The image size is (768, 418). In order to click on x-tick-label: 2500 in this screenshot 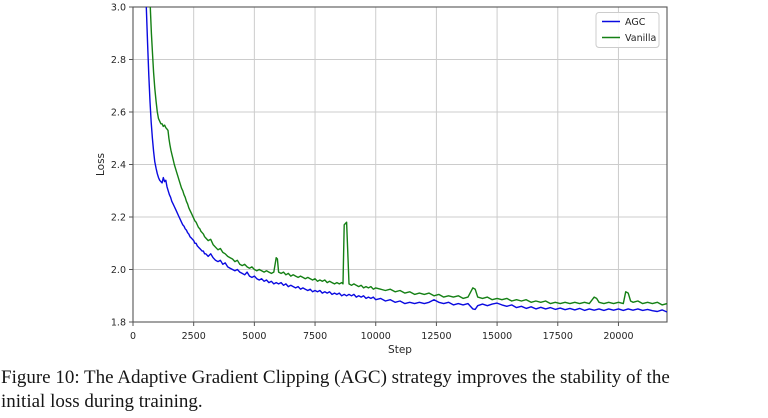, I will do `click(194, 336)`.